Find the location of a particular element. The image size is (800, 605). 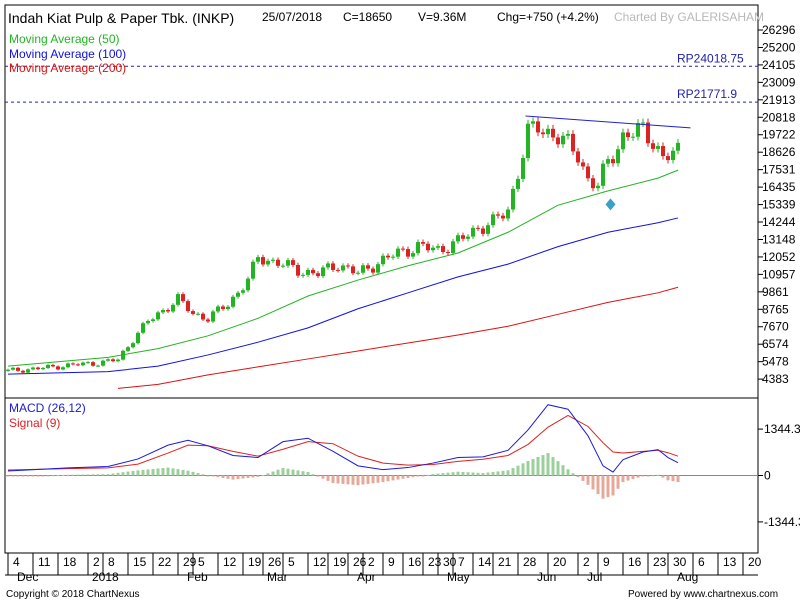

x-month-label: Aug is located at coordinates (687, 577).